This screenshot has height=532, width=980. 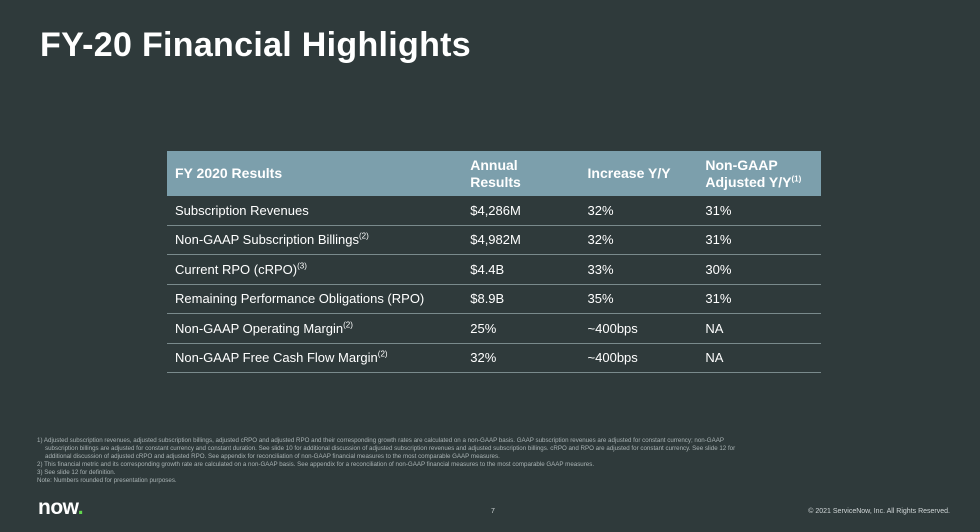 I want to click on annual-results-cell: $4,286M, so click(x=521, y=211).